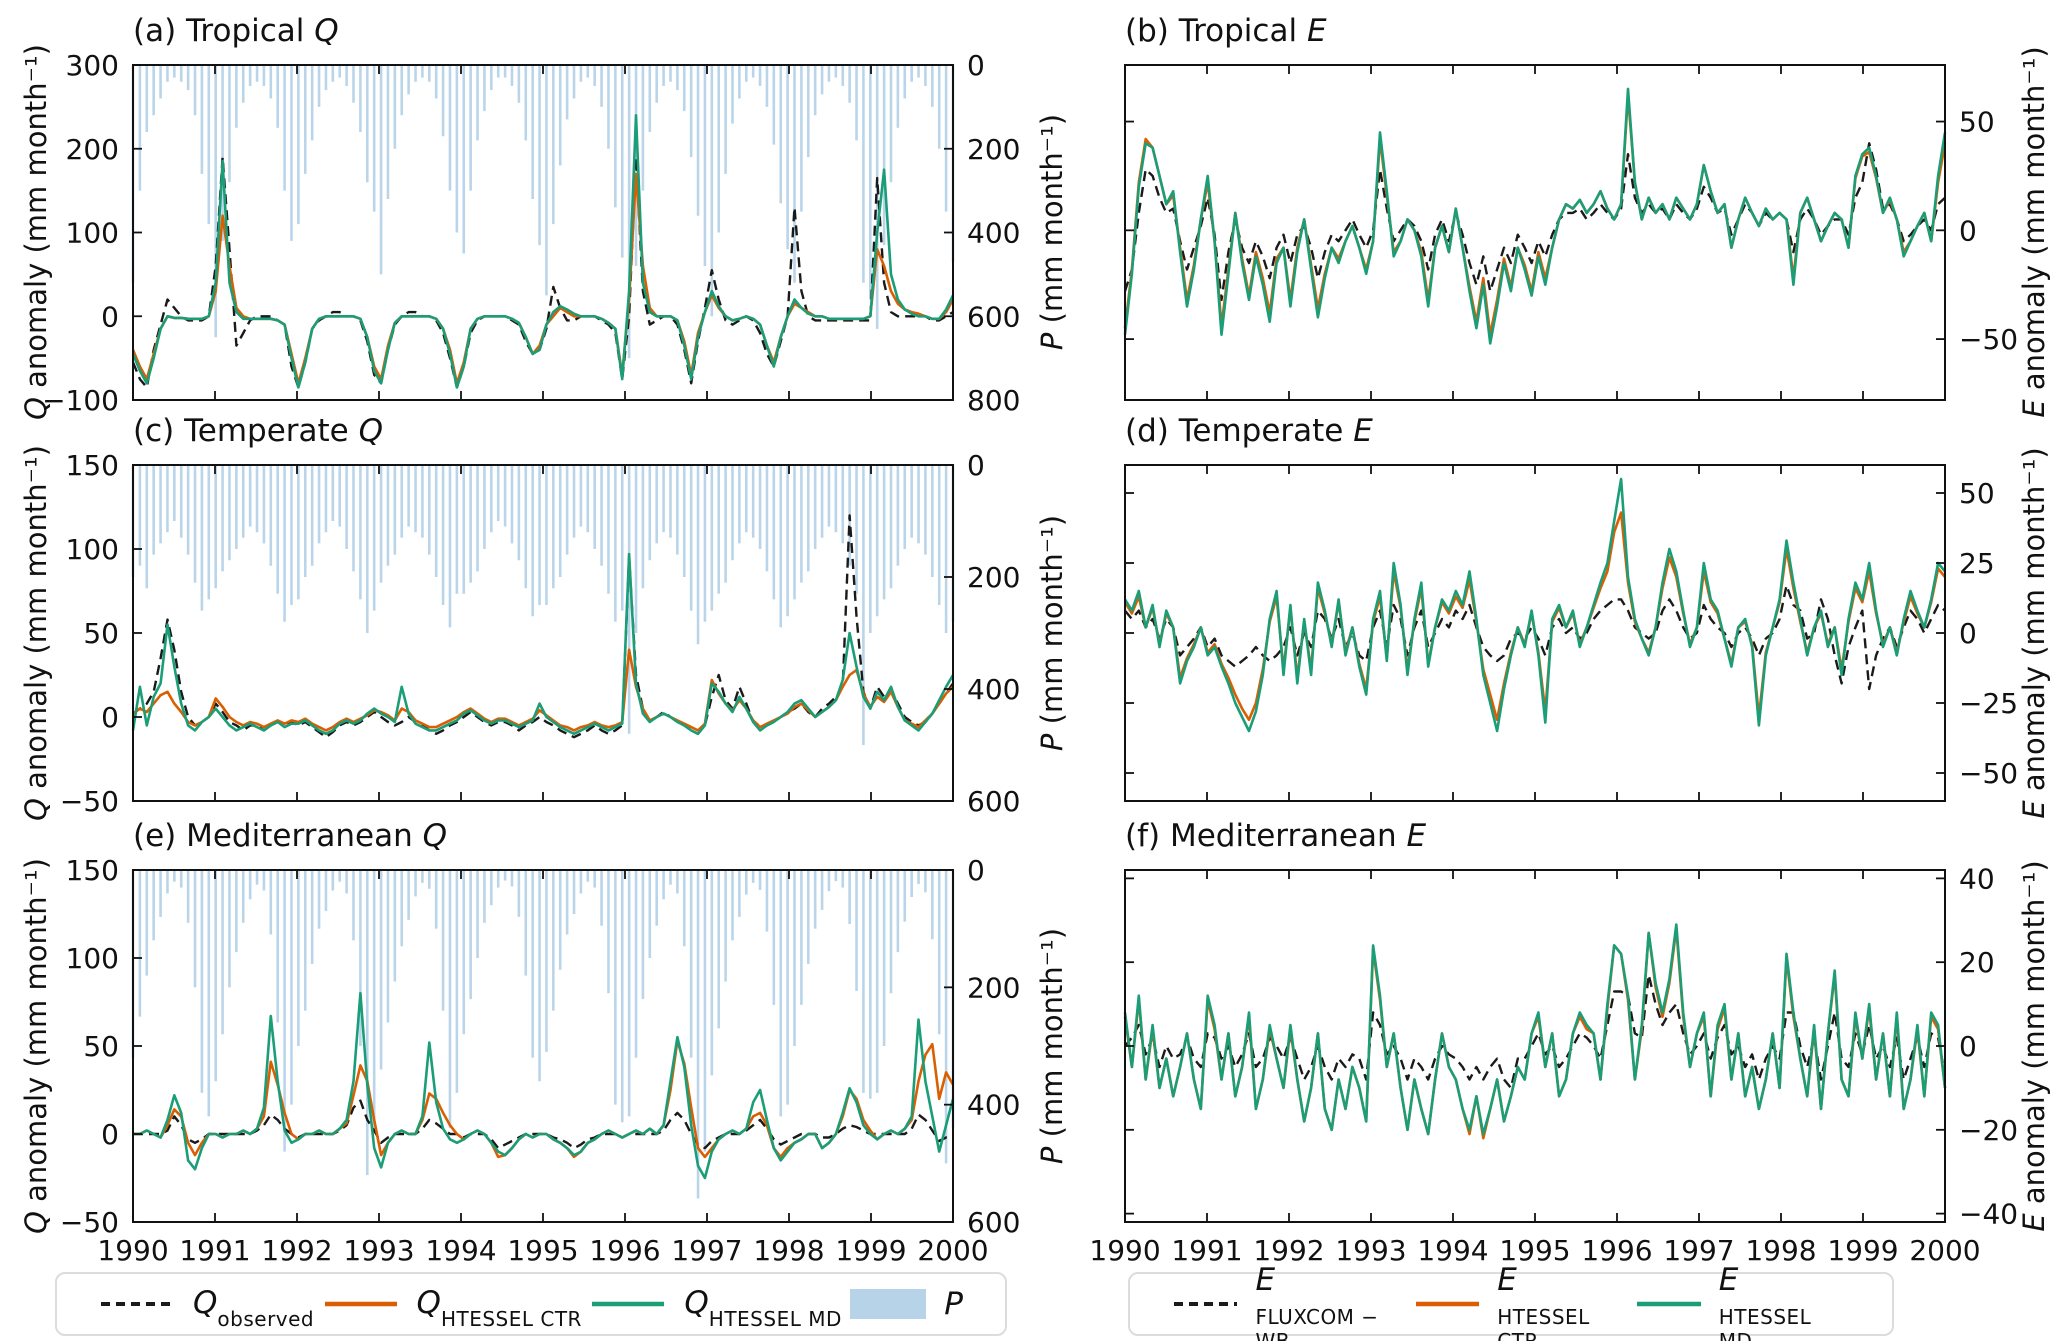  Describe the element at coordinates (290, 836) in the screenshot. I see `panel-e-title: (e) Mediterranean Q` at that location.